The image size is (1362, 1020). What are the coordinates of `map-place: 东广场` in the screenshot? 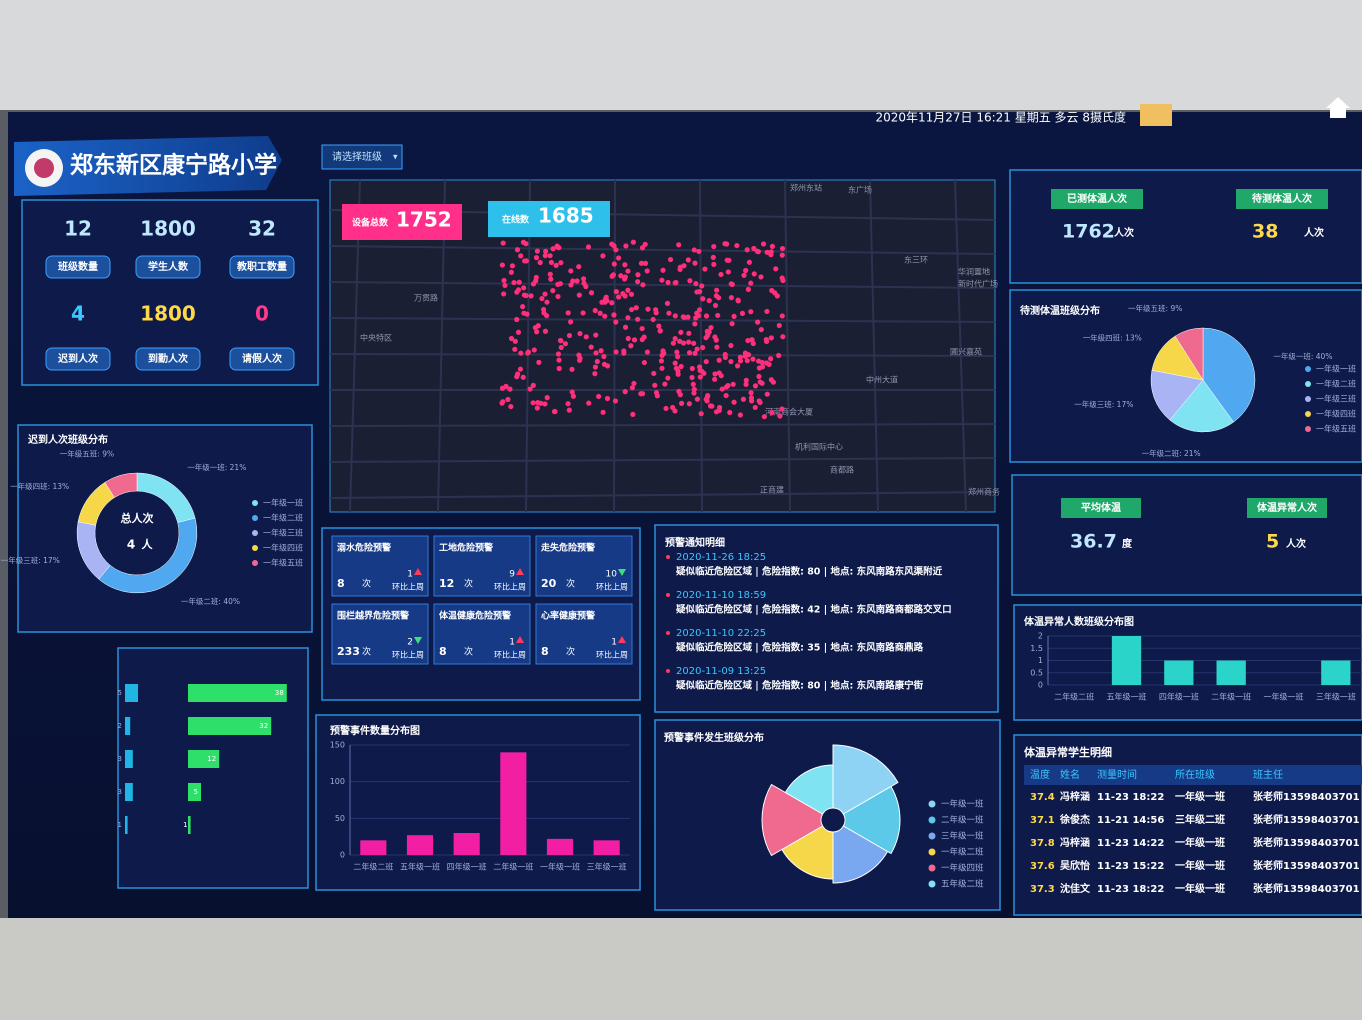 It's located at (860, 190).